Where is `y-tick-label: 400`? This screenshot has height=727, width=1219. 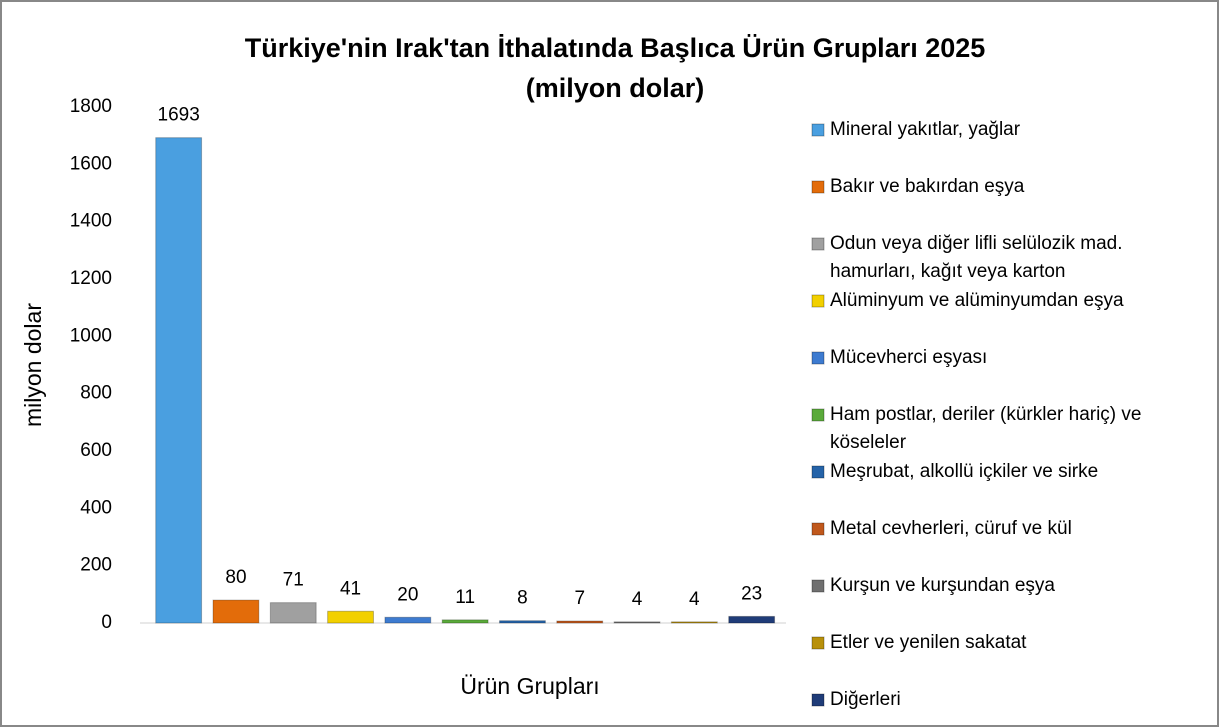 y-tick-label: 400 is located at coordinates (96, 507).